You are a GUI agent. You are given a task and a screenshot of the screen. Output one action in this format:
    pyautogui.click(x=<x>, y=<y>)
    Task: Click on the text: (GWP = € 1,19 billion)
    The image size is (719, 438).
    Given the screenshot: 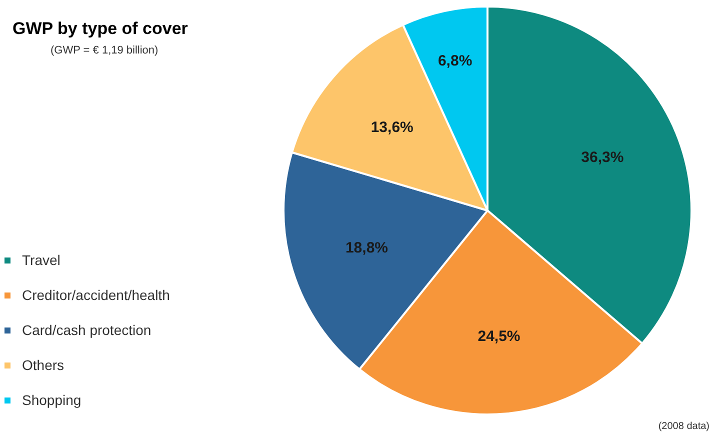 What is the action you would take?
    pyautogui.click(x=104, y=50)
    